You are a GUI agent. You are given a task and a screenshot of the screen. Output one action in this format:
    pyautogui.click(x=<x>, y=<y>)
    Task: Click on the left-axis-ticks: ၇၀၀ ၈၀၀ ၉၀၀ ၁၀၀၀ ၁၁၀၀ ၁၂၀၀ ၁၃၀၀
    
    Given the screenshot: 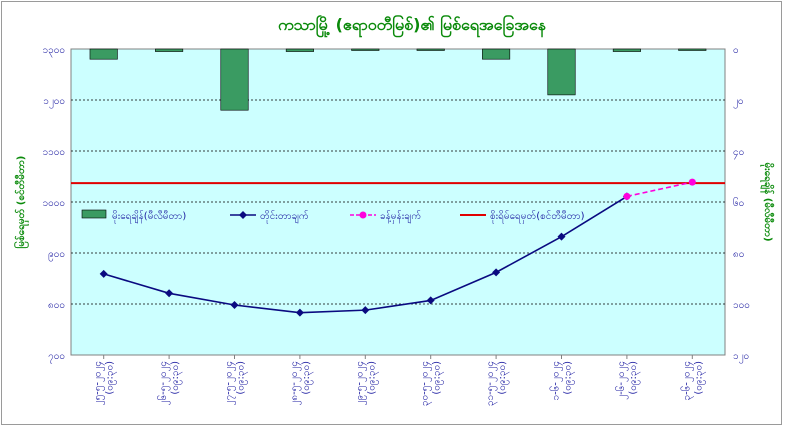 What is the action you would take?
    pyautogui.click(x=54, y=204)
    